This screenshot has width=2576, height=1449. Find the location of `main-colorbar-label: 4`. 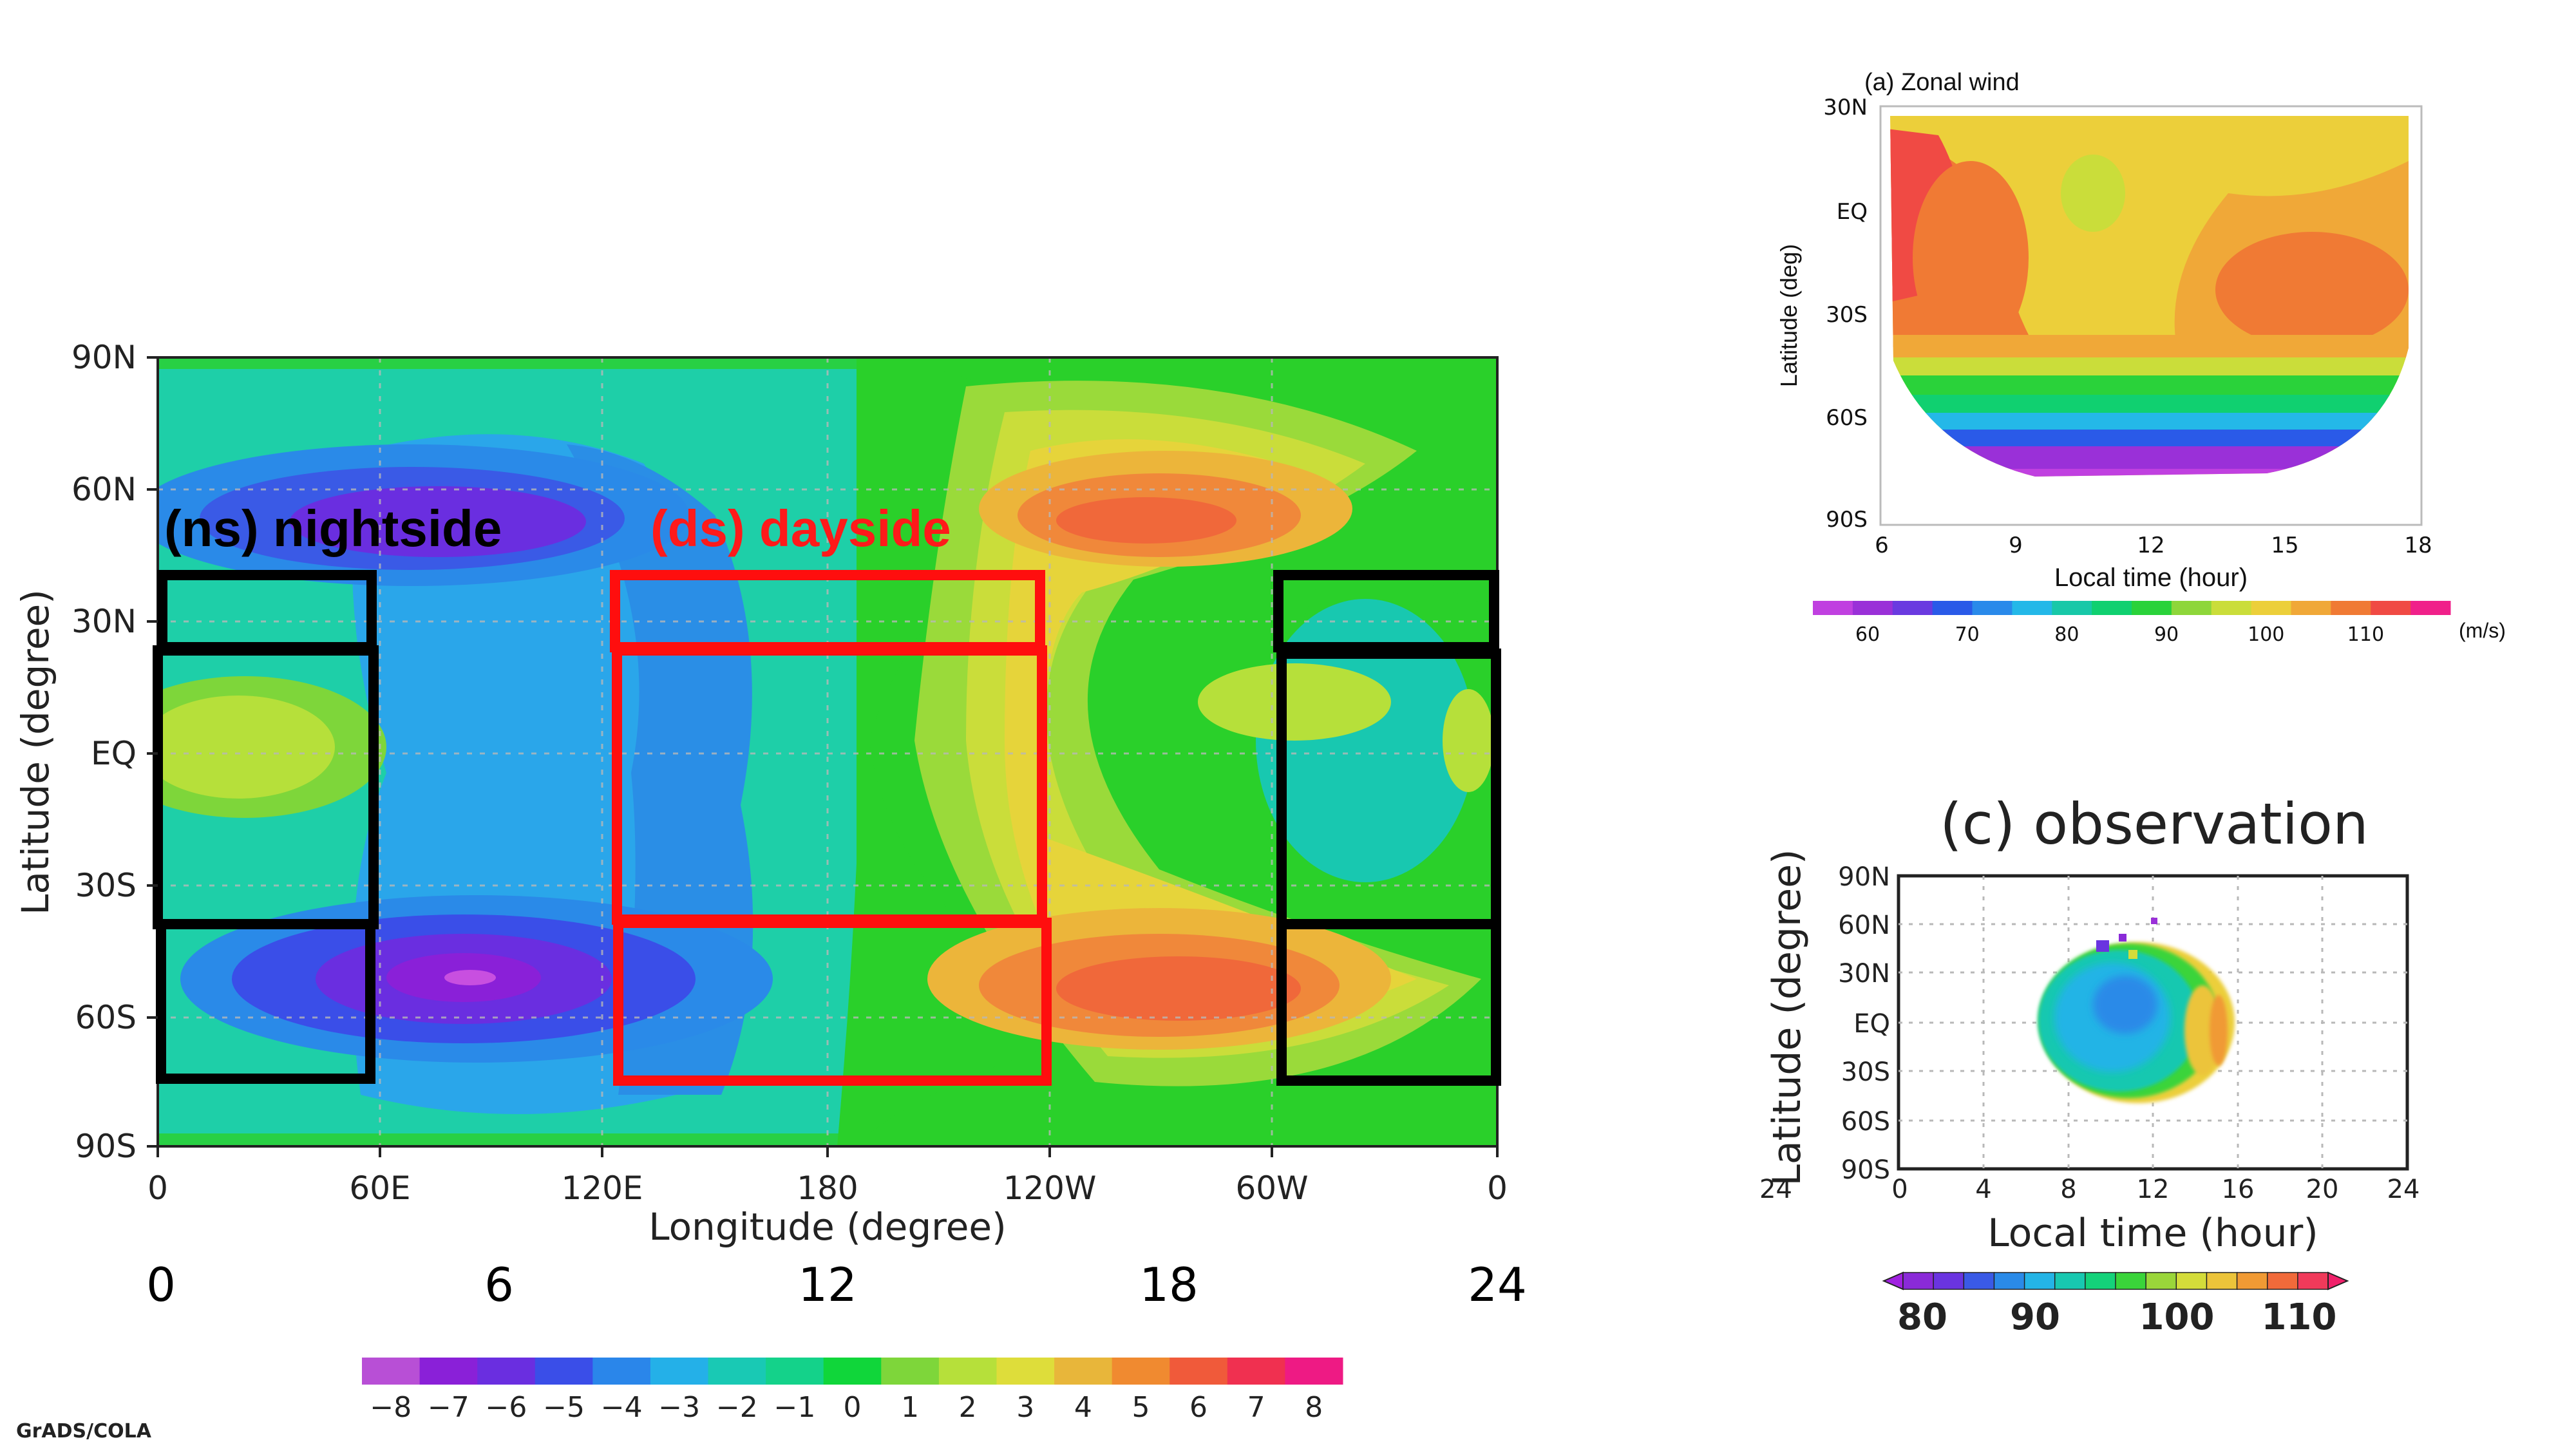

main-colorbar-label: 4 is located at coordinates (1083, 1407).